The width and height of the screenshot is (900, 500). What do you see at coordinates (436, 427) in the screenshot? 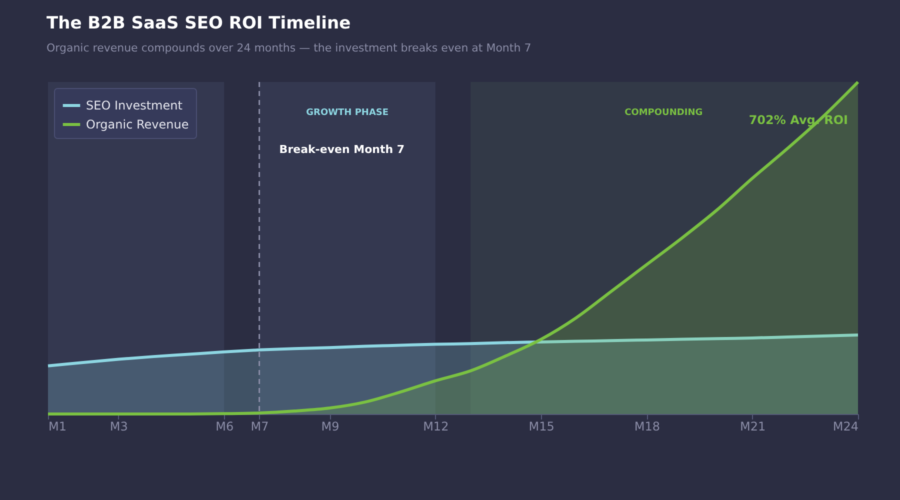
I see `x-tick-label: M12` at bounding box center [436, 427].